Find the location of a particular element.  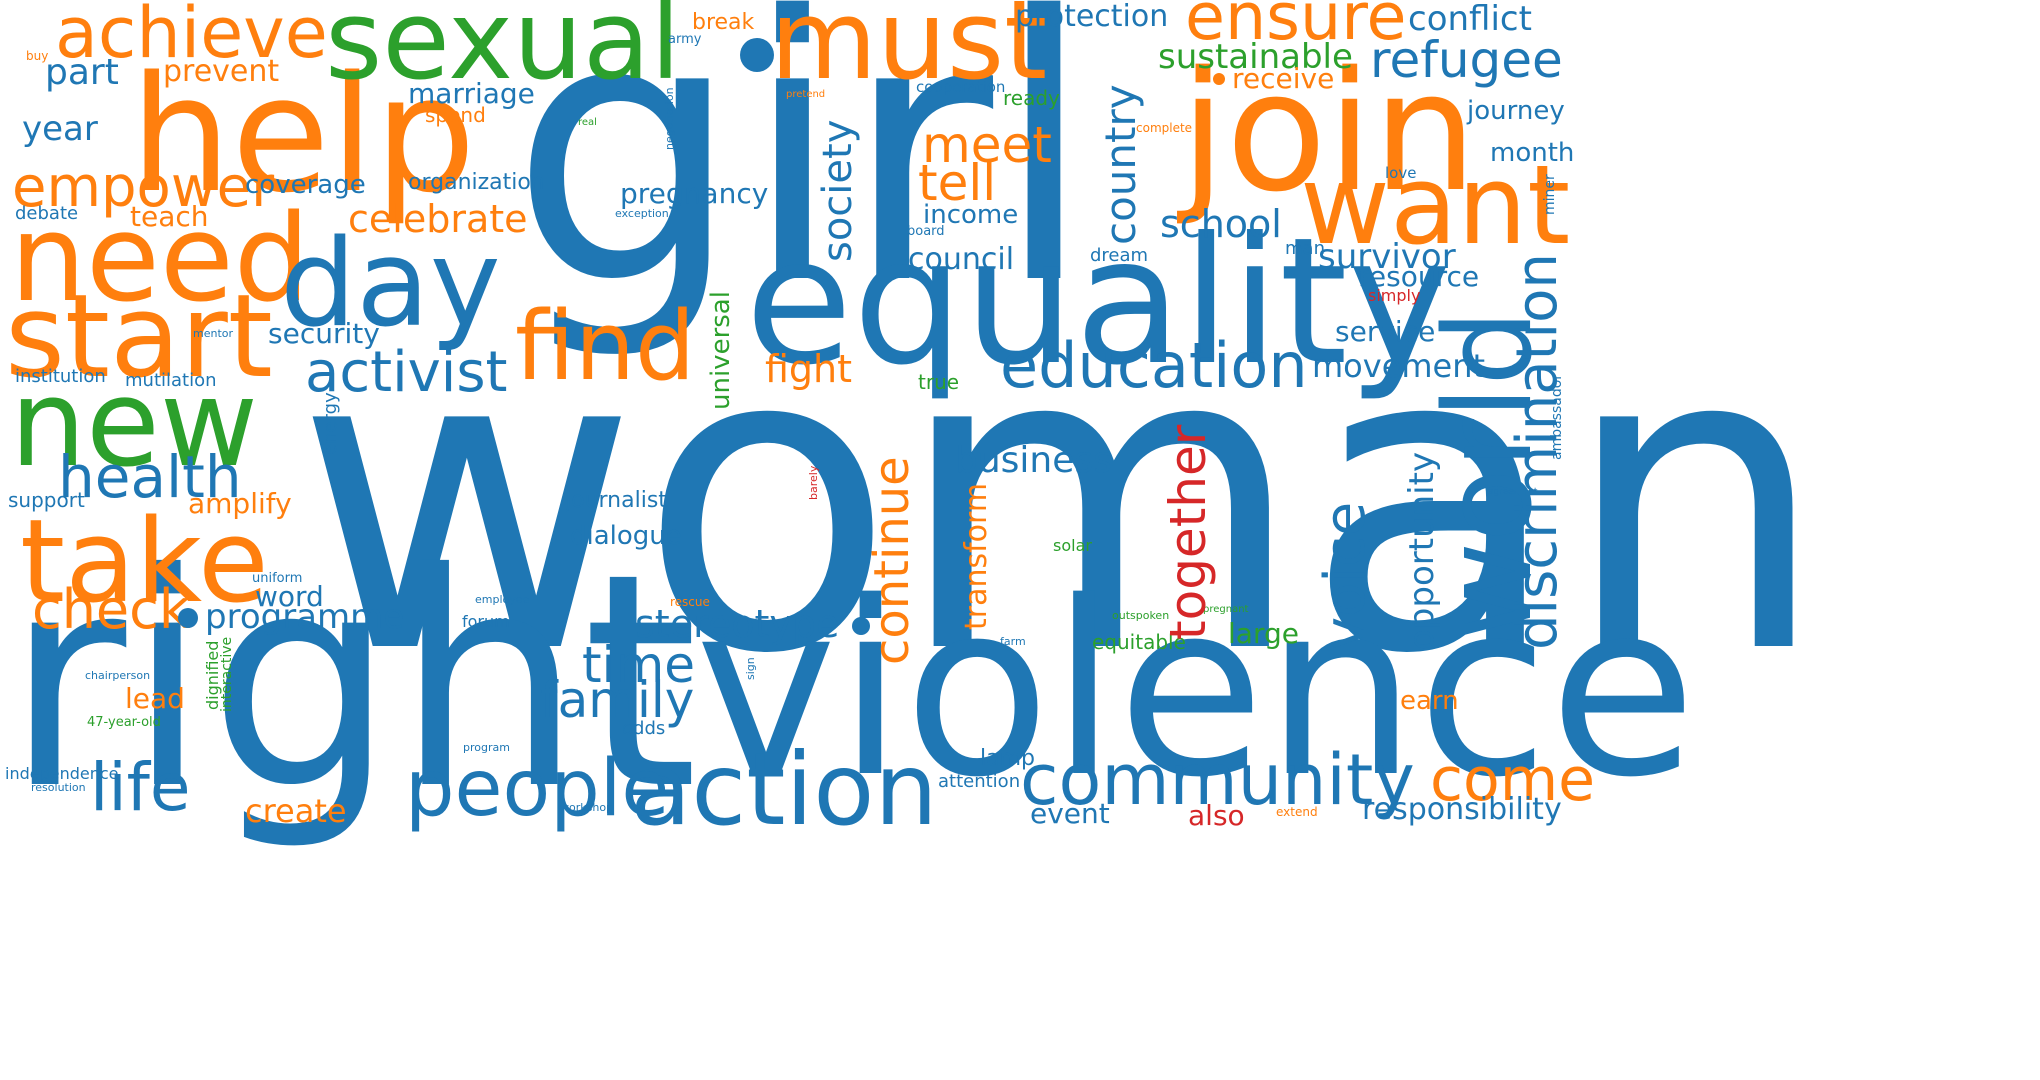

word-lamp: lamp is located at coordinates (1007, 758).